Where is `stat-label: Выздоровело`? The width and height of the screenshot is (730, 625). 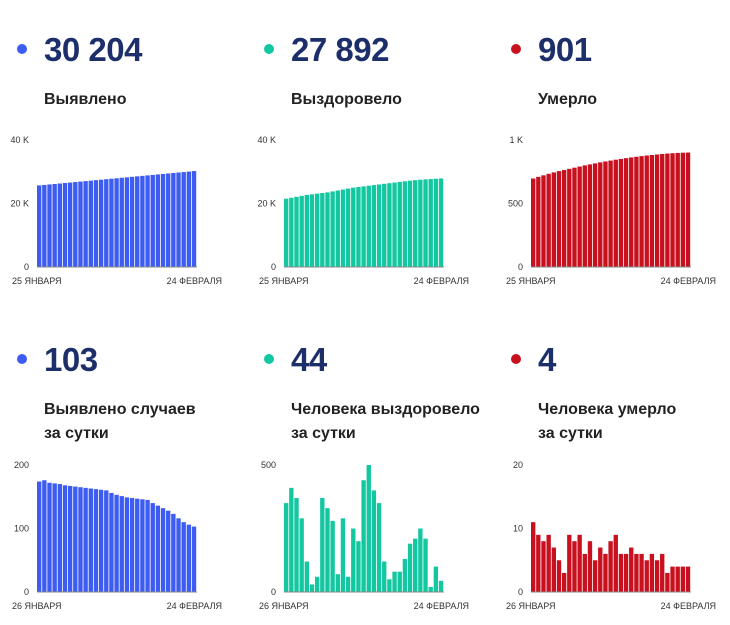 stat-label: Выздоровело is located at coordinates (346, 100).